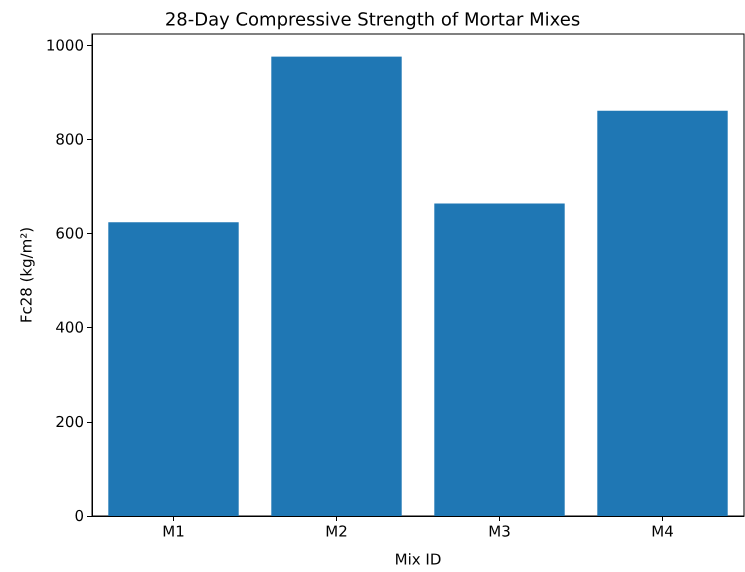 Image resolution: width=745 pixels, height=572 pixels. I want to click on x-tick-label: M3, so click(499, 531).